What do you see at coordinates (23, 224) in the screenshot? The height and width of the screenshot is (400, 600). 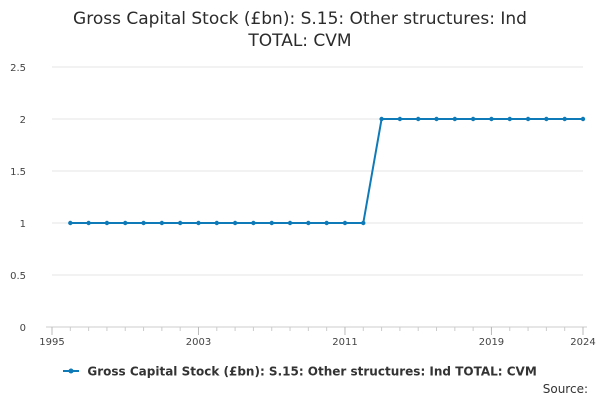 I see `y-tick-label: 1` at bounding box center [23, 224].